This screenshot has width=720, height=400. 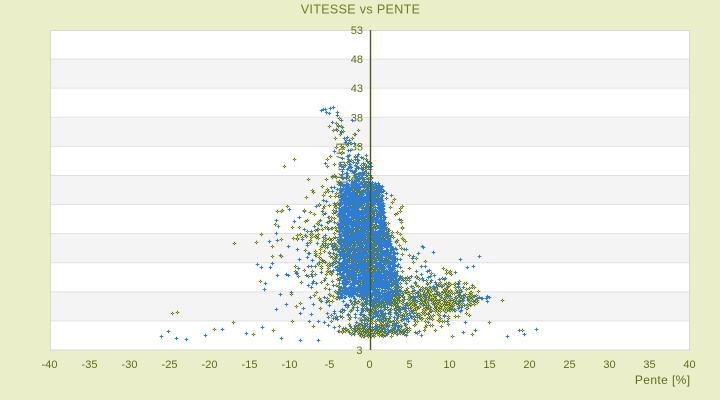 I want to click on svg-text: -5, so click(x=330, y=365).